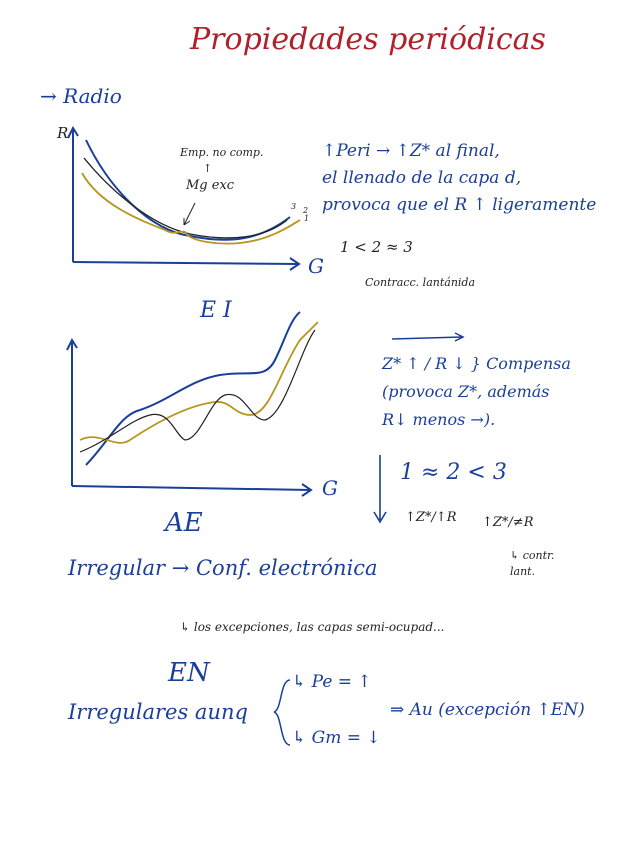  Describe the element at coordinates (306, 210) in the screenshot. I see `line-label-2: 2` at that location.